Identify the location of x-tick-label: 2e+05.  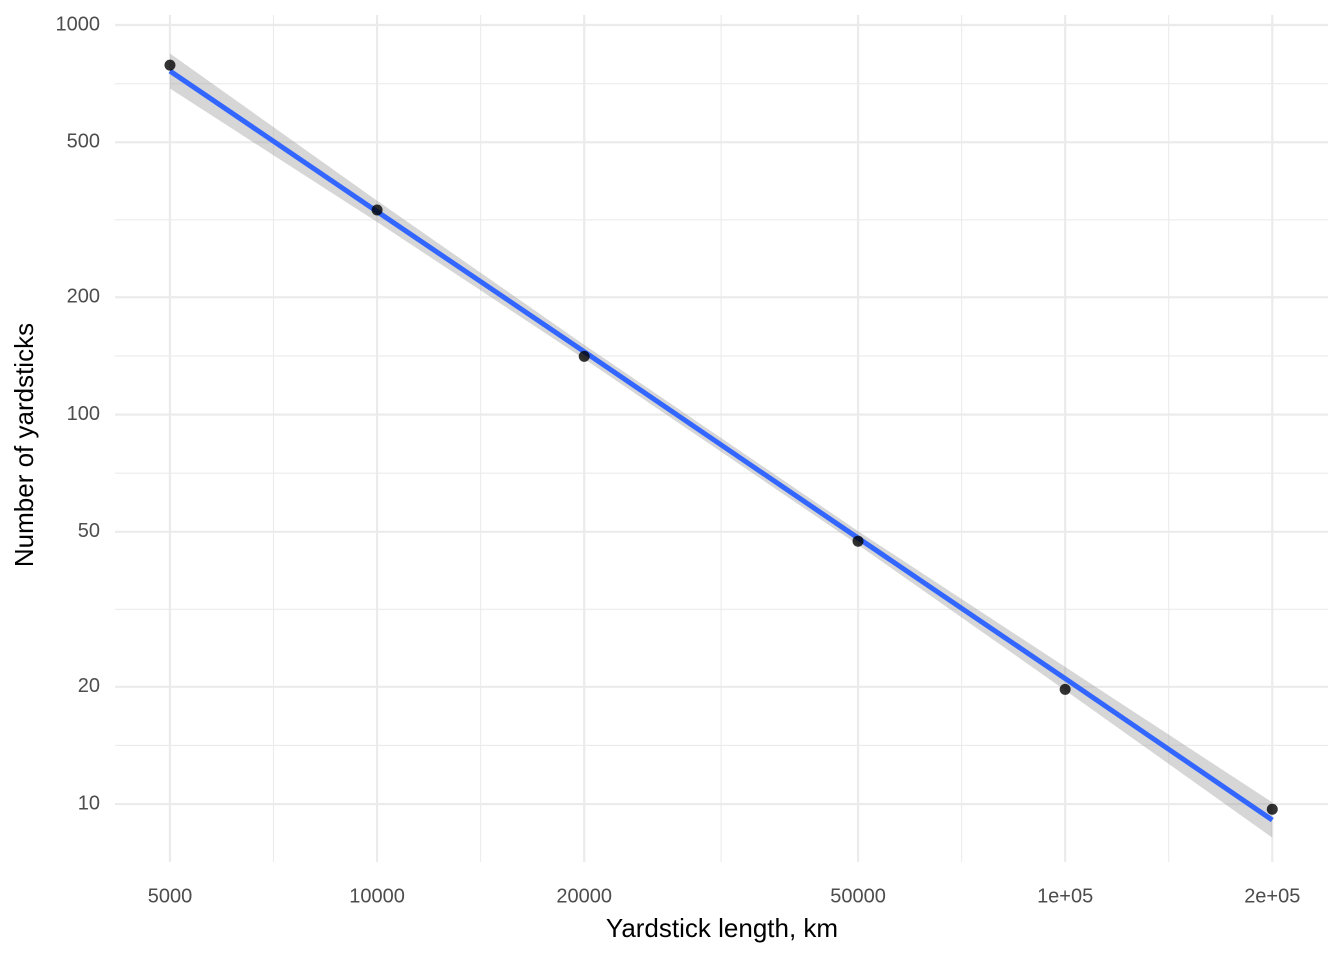
(1272, 896).